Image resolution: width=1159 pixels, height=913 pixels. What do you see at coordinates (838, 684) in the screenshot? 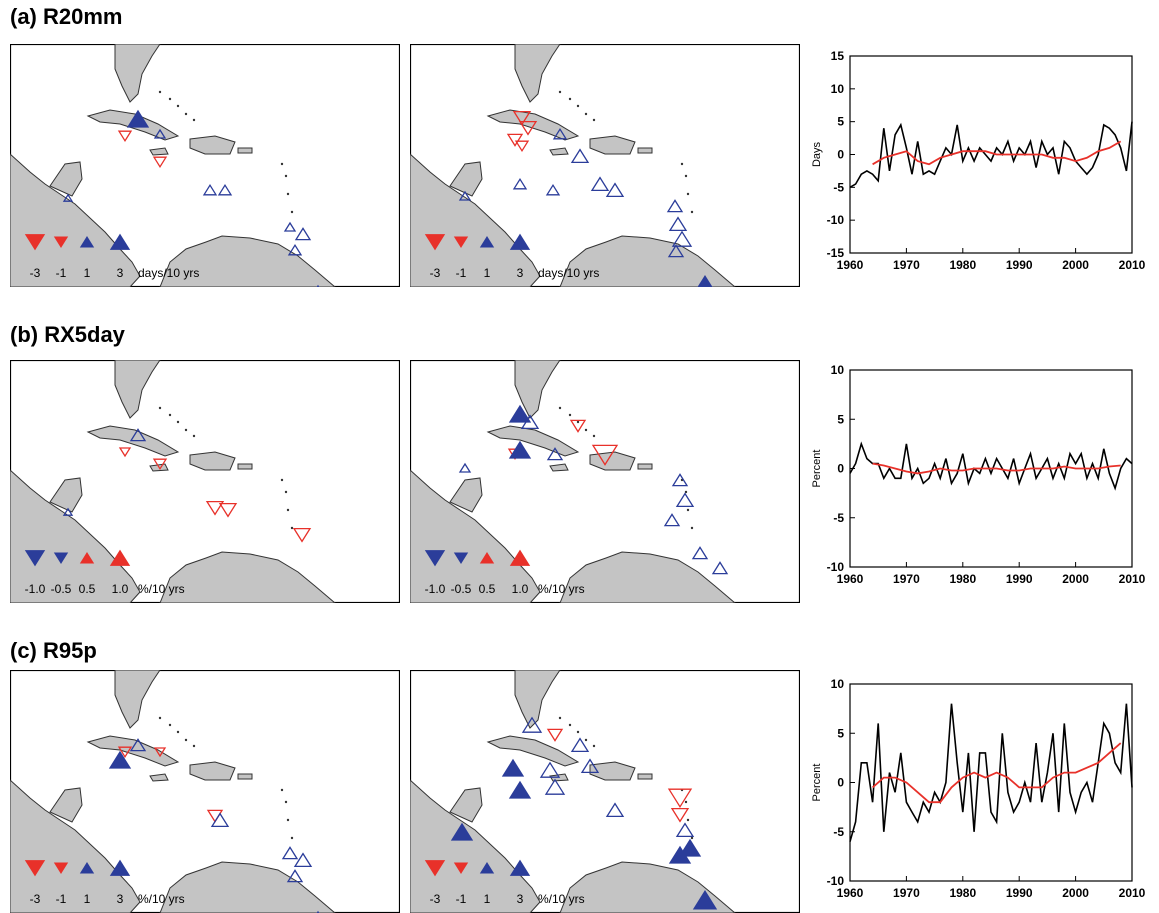
I see `y-tick-label: 10` at bounding box center [838, 684].